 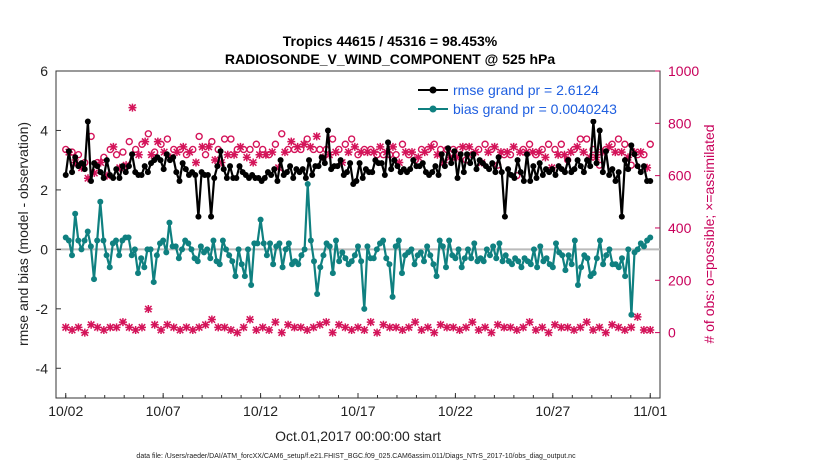 I want to click on x-tick-label: 10/07, so click(x=163, y=411).